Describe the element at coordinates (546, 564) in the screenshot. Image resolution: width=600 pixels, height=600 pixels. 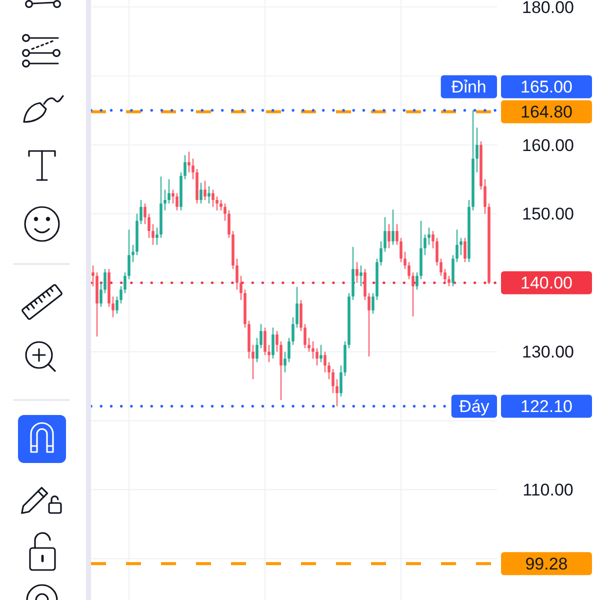
I see `text: 99.28` at that location.